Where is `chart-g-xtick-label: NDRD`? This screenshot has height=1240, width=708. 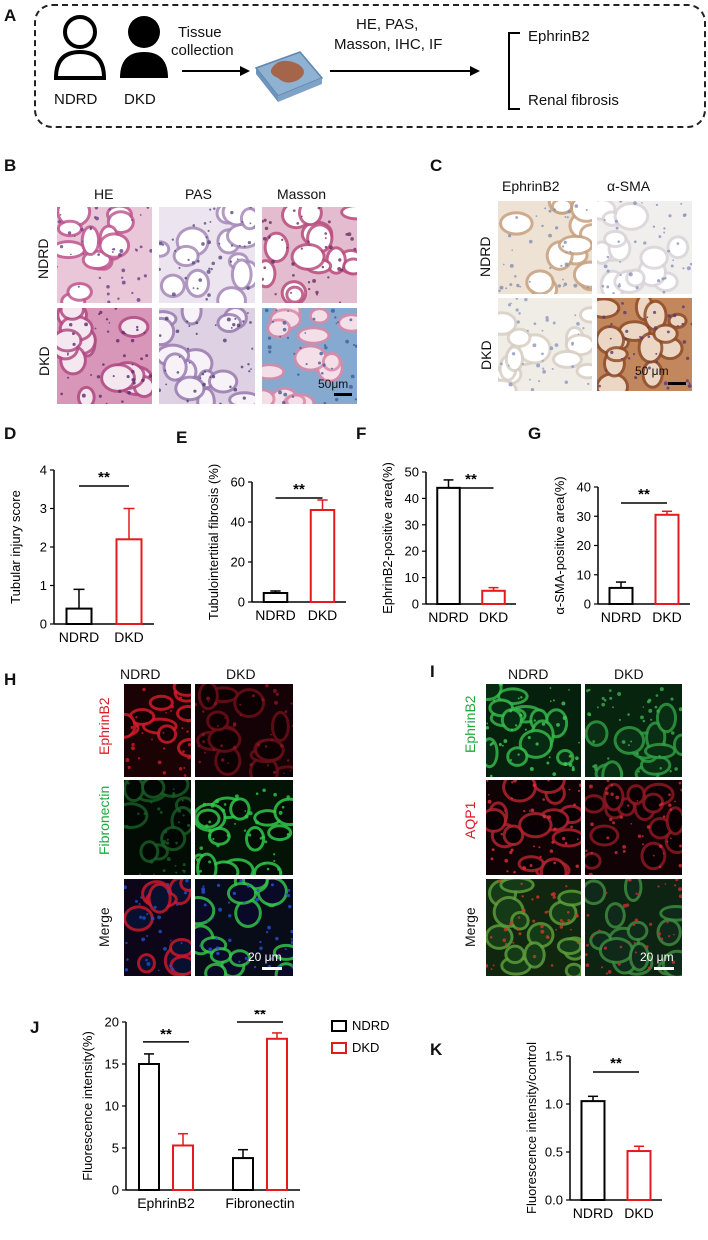 chart-g-xtick-label: NDRD is located at coordinates (621, 617).